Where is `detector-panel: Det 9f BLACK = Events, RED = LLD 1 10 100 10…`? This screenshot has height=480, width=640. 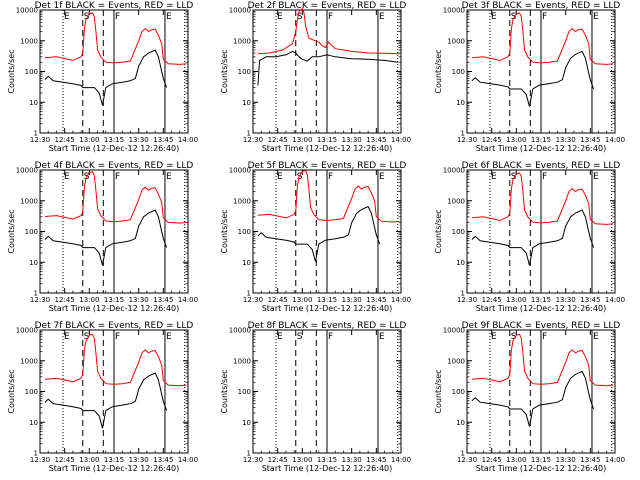
detector-panel: Det 9f BLACK = Events, RED = LLD 1 10 100 10… is located at coordinates (529, 397).